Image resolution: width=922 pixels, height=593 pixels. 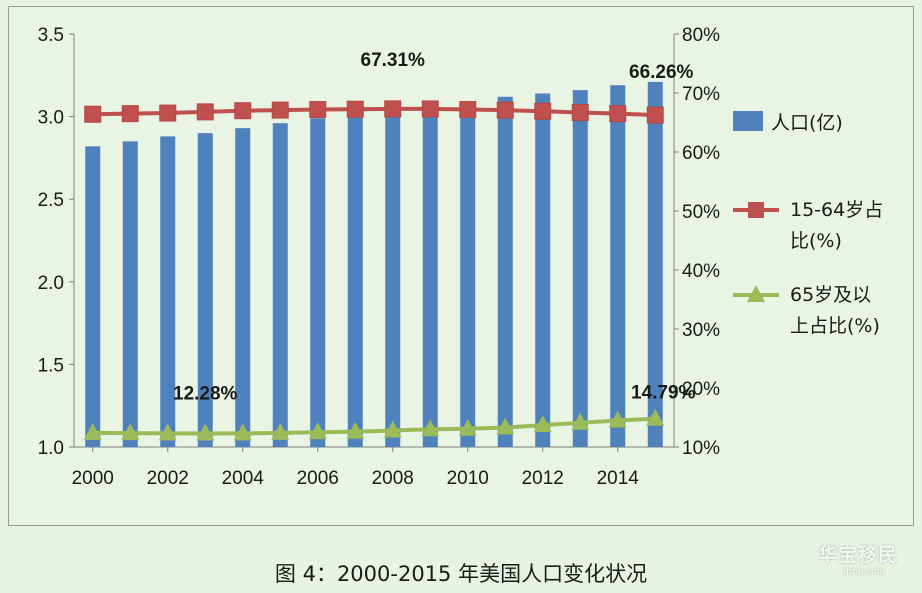 I want to click on x-tick-label: 2004, so click(x=243, y=478).